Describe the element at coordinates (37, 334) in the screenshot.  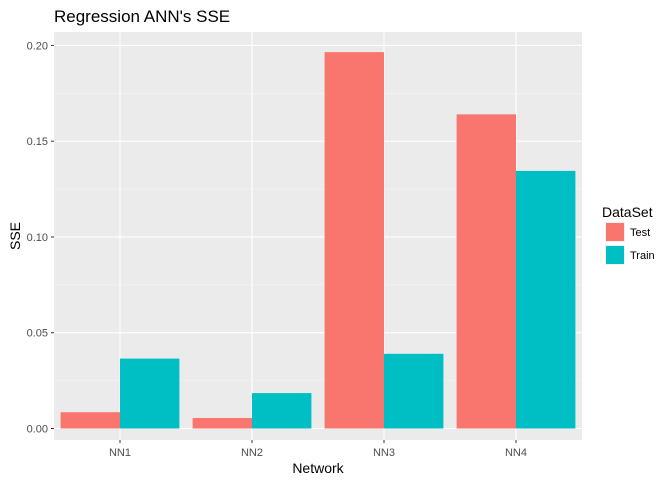
I see `y-tick-label: 0.05` at that location.